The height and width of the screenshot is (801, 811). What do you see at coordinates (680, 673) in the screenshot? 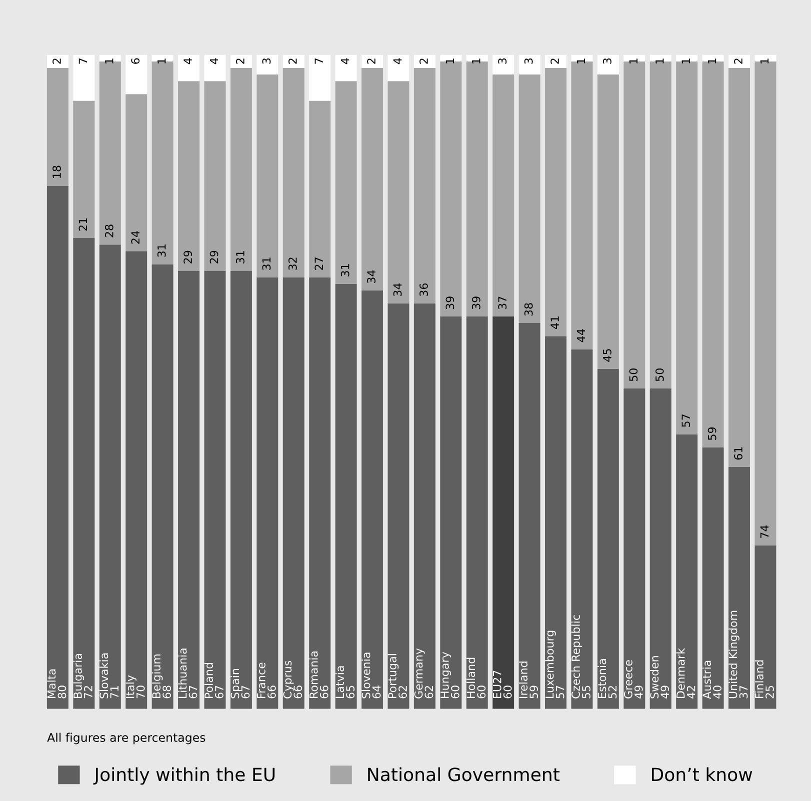
I see `x-tick-label: Denmark` at bounding box center [680, 673].